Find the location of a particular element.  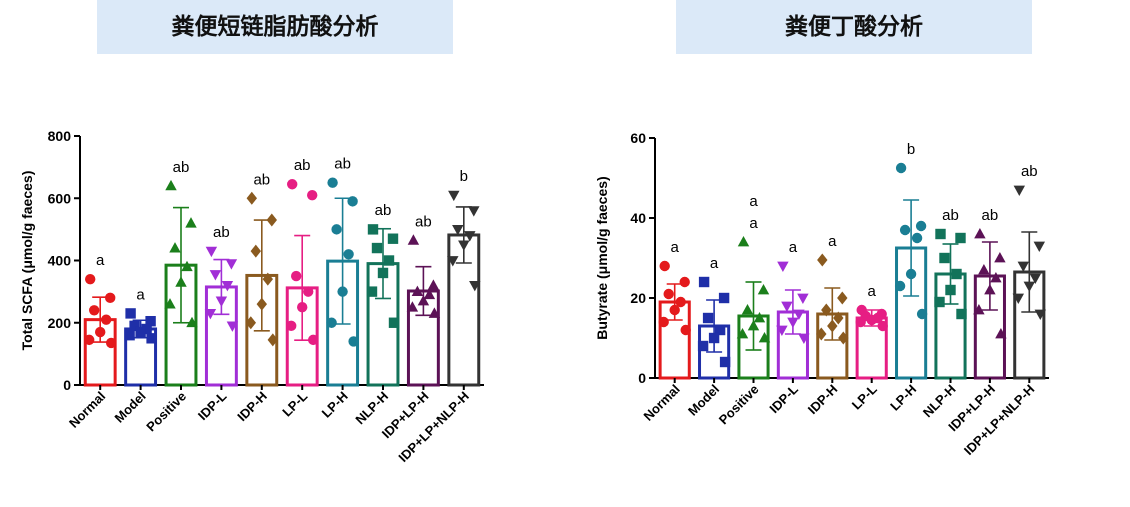

bar-group-lp-l: a is located at coordinates (871, 331).